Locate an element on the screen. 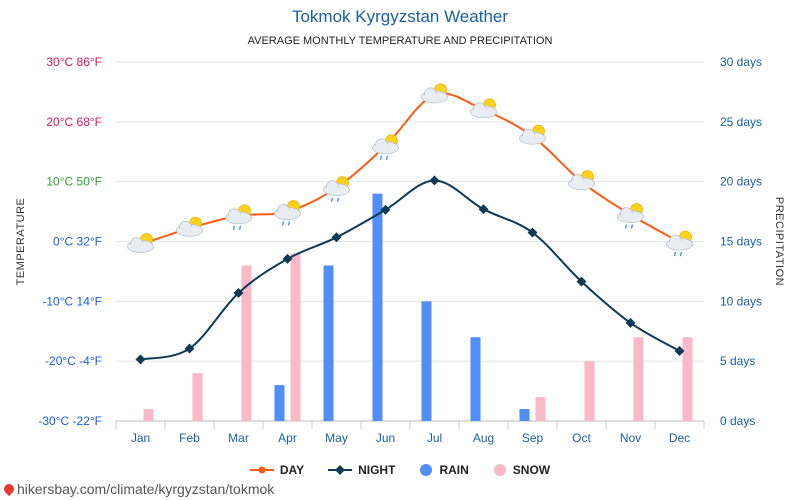 This screenshot has height=500, width=800. legend-night-marker is located at coordinates (340, 470).